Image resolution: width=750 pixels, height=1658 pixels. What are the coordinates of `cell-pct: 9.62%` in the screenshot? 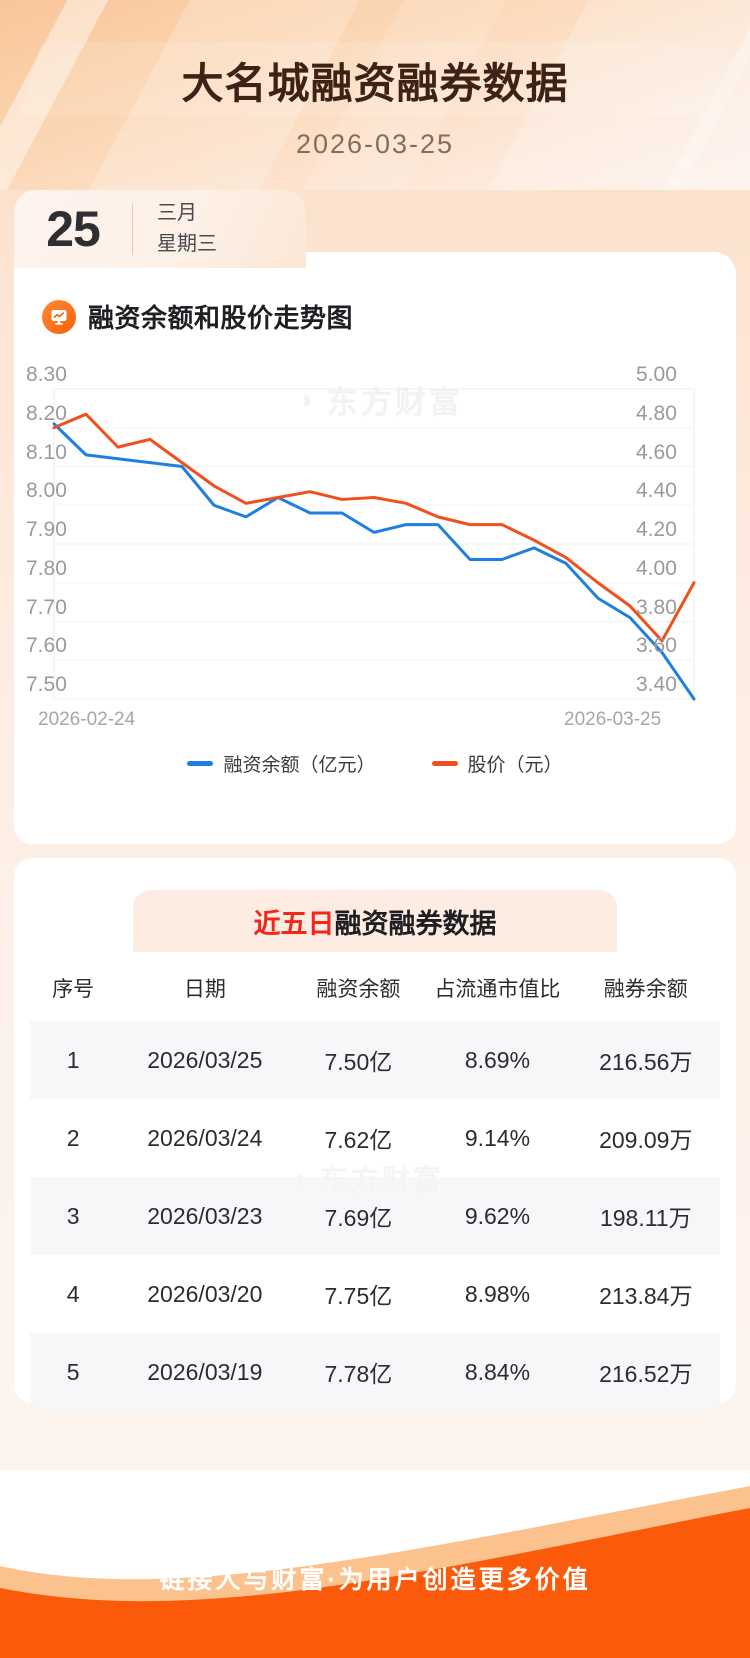 It's located at (497, 1215).